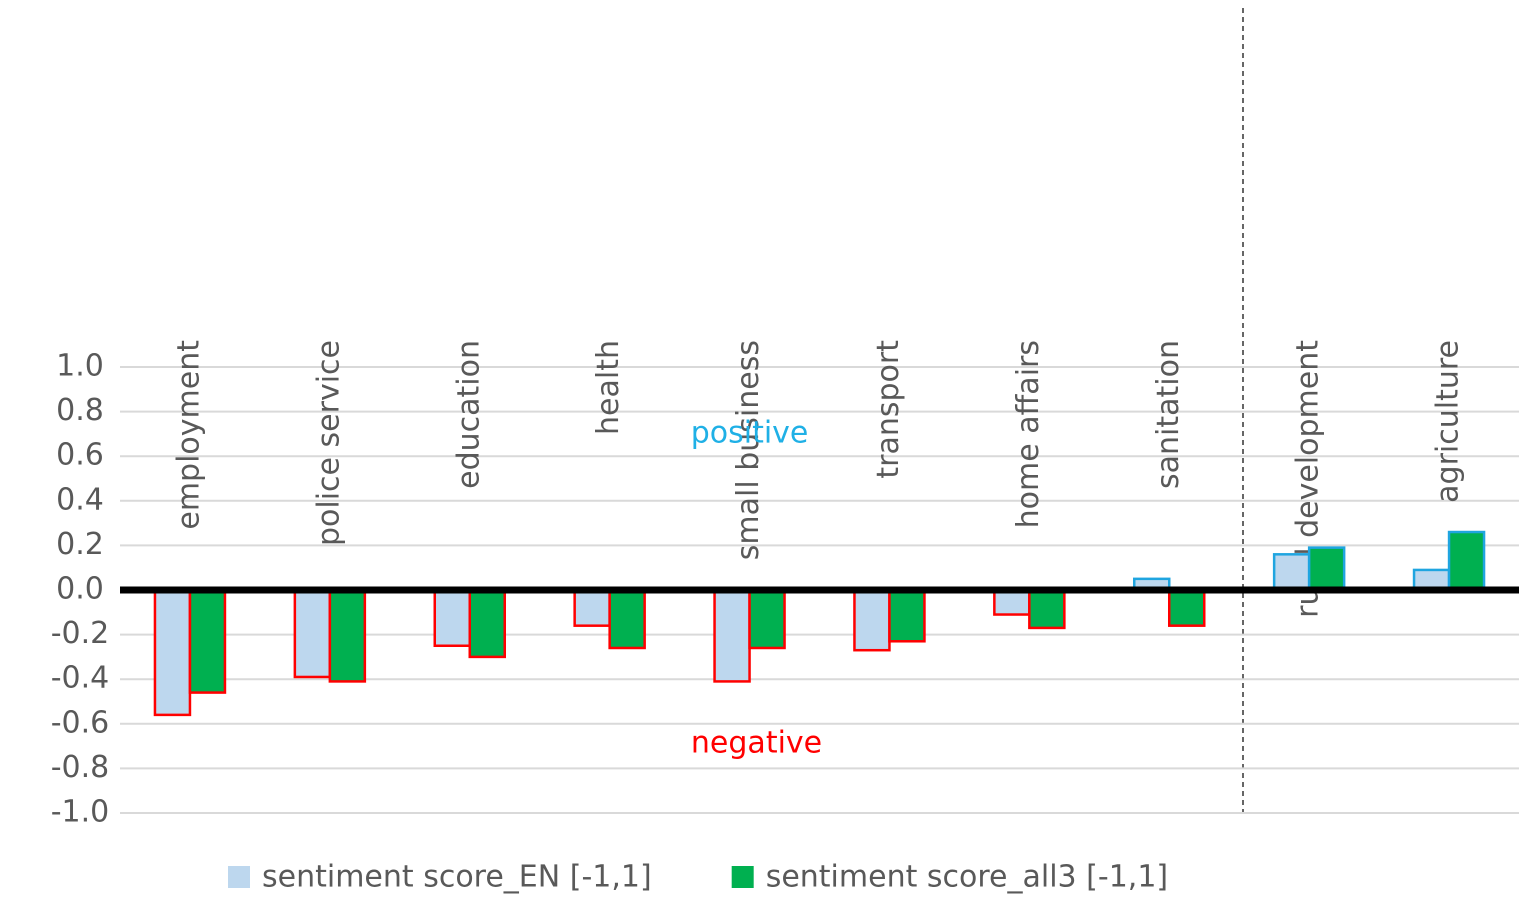 The image size is (1519, 899). Describe the element at coordinates (80, 589) in the screenshot. I see `y-tick-label: 0.0` at that location.